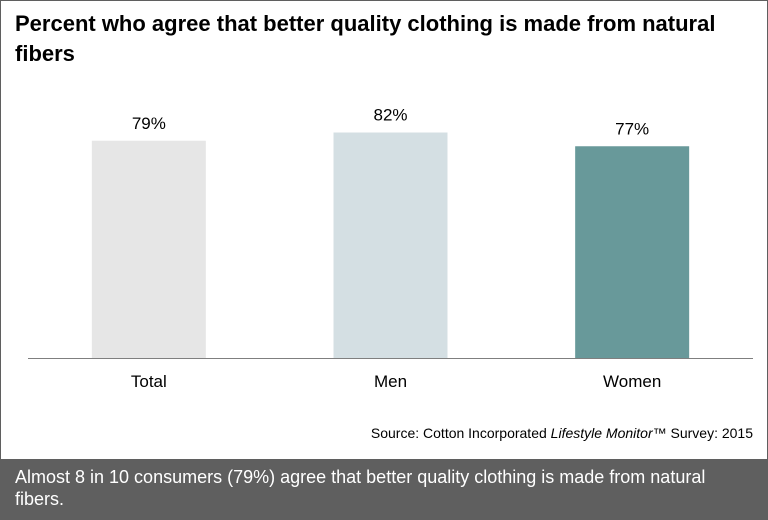 The width and height of the screenshot is (768, 520). I want to click on category-label-total: Total, so click(149, 381).